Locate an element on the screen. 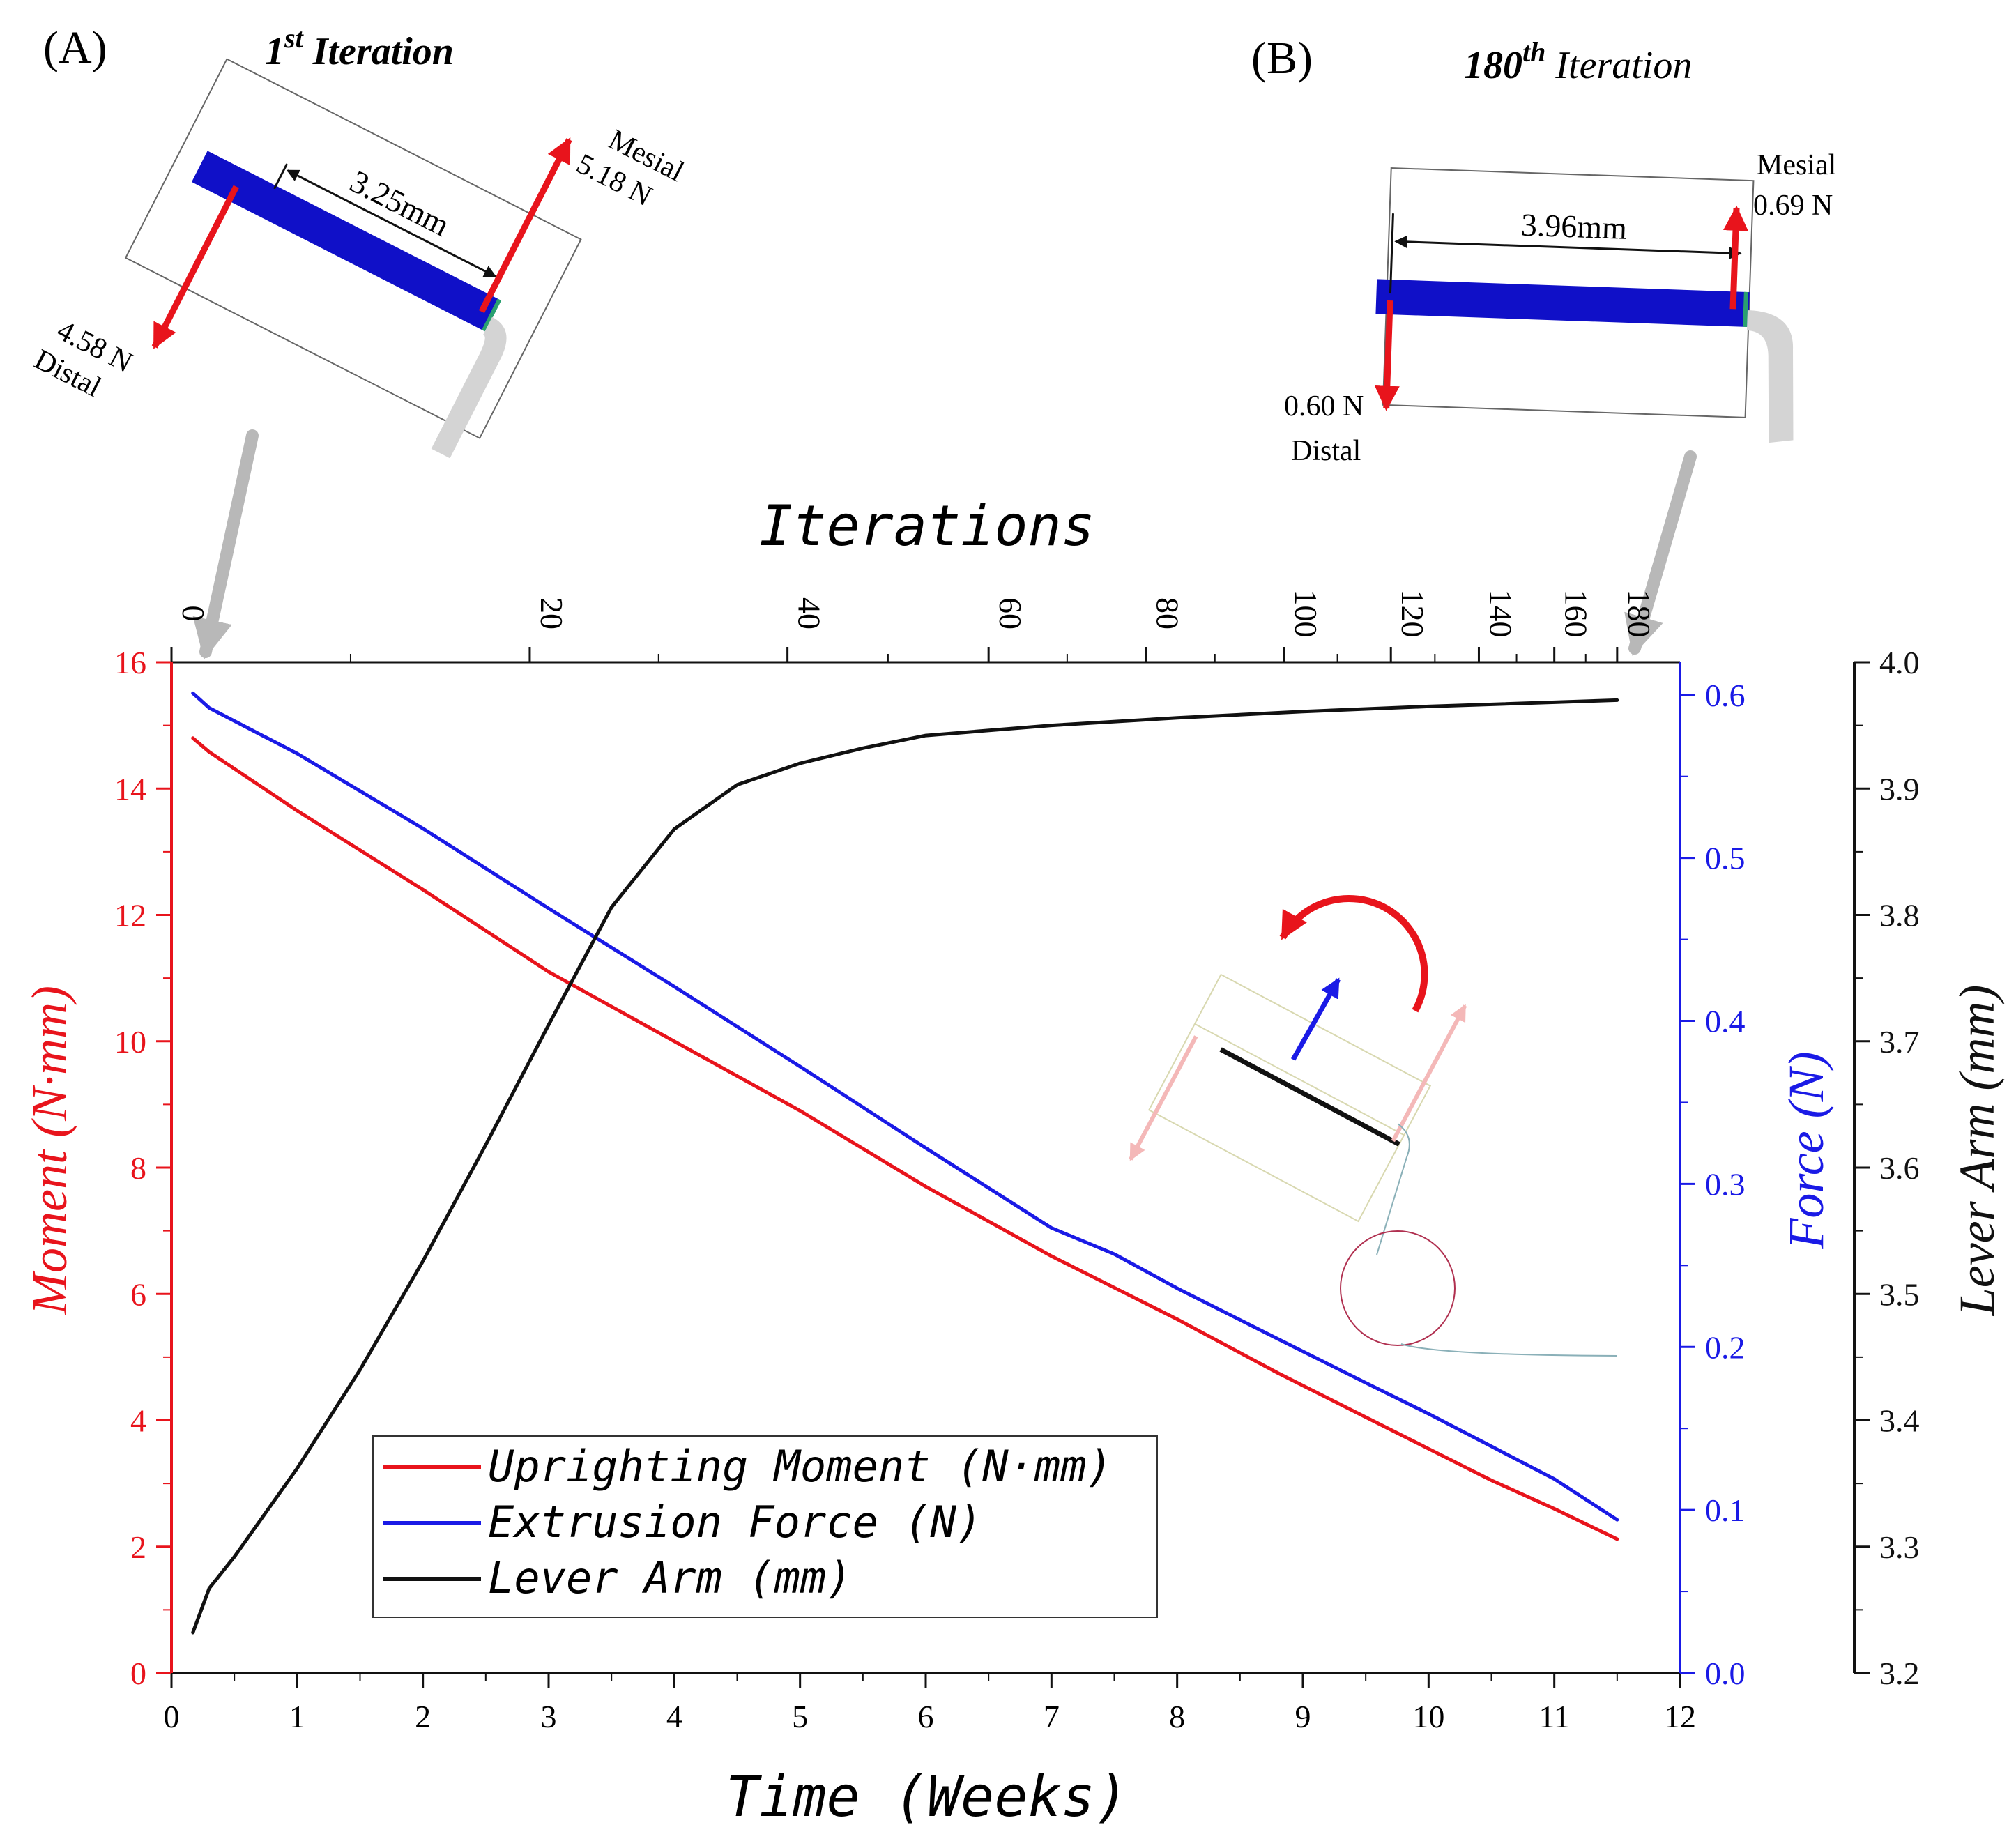 The width and height of the screenshot is (2016, 1841). panel-a-title: 1st Iteration is located at coordinates (359, 47).